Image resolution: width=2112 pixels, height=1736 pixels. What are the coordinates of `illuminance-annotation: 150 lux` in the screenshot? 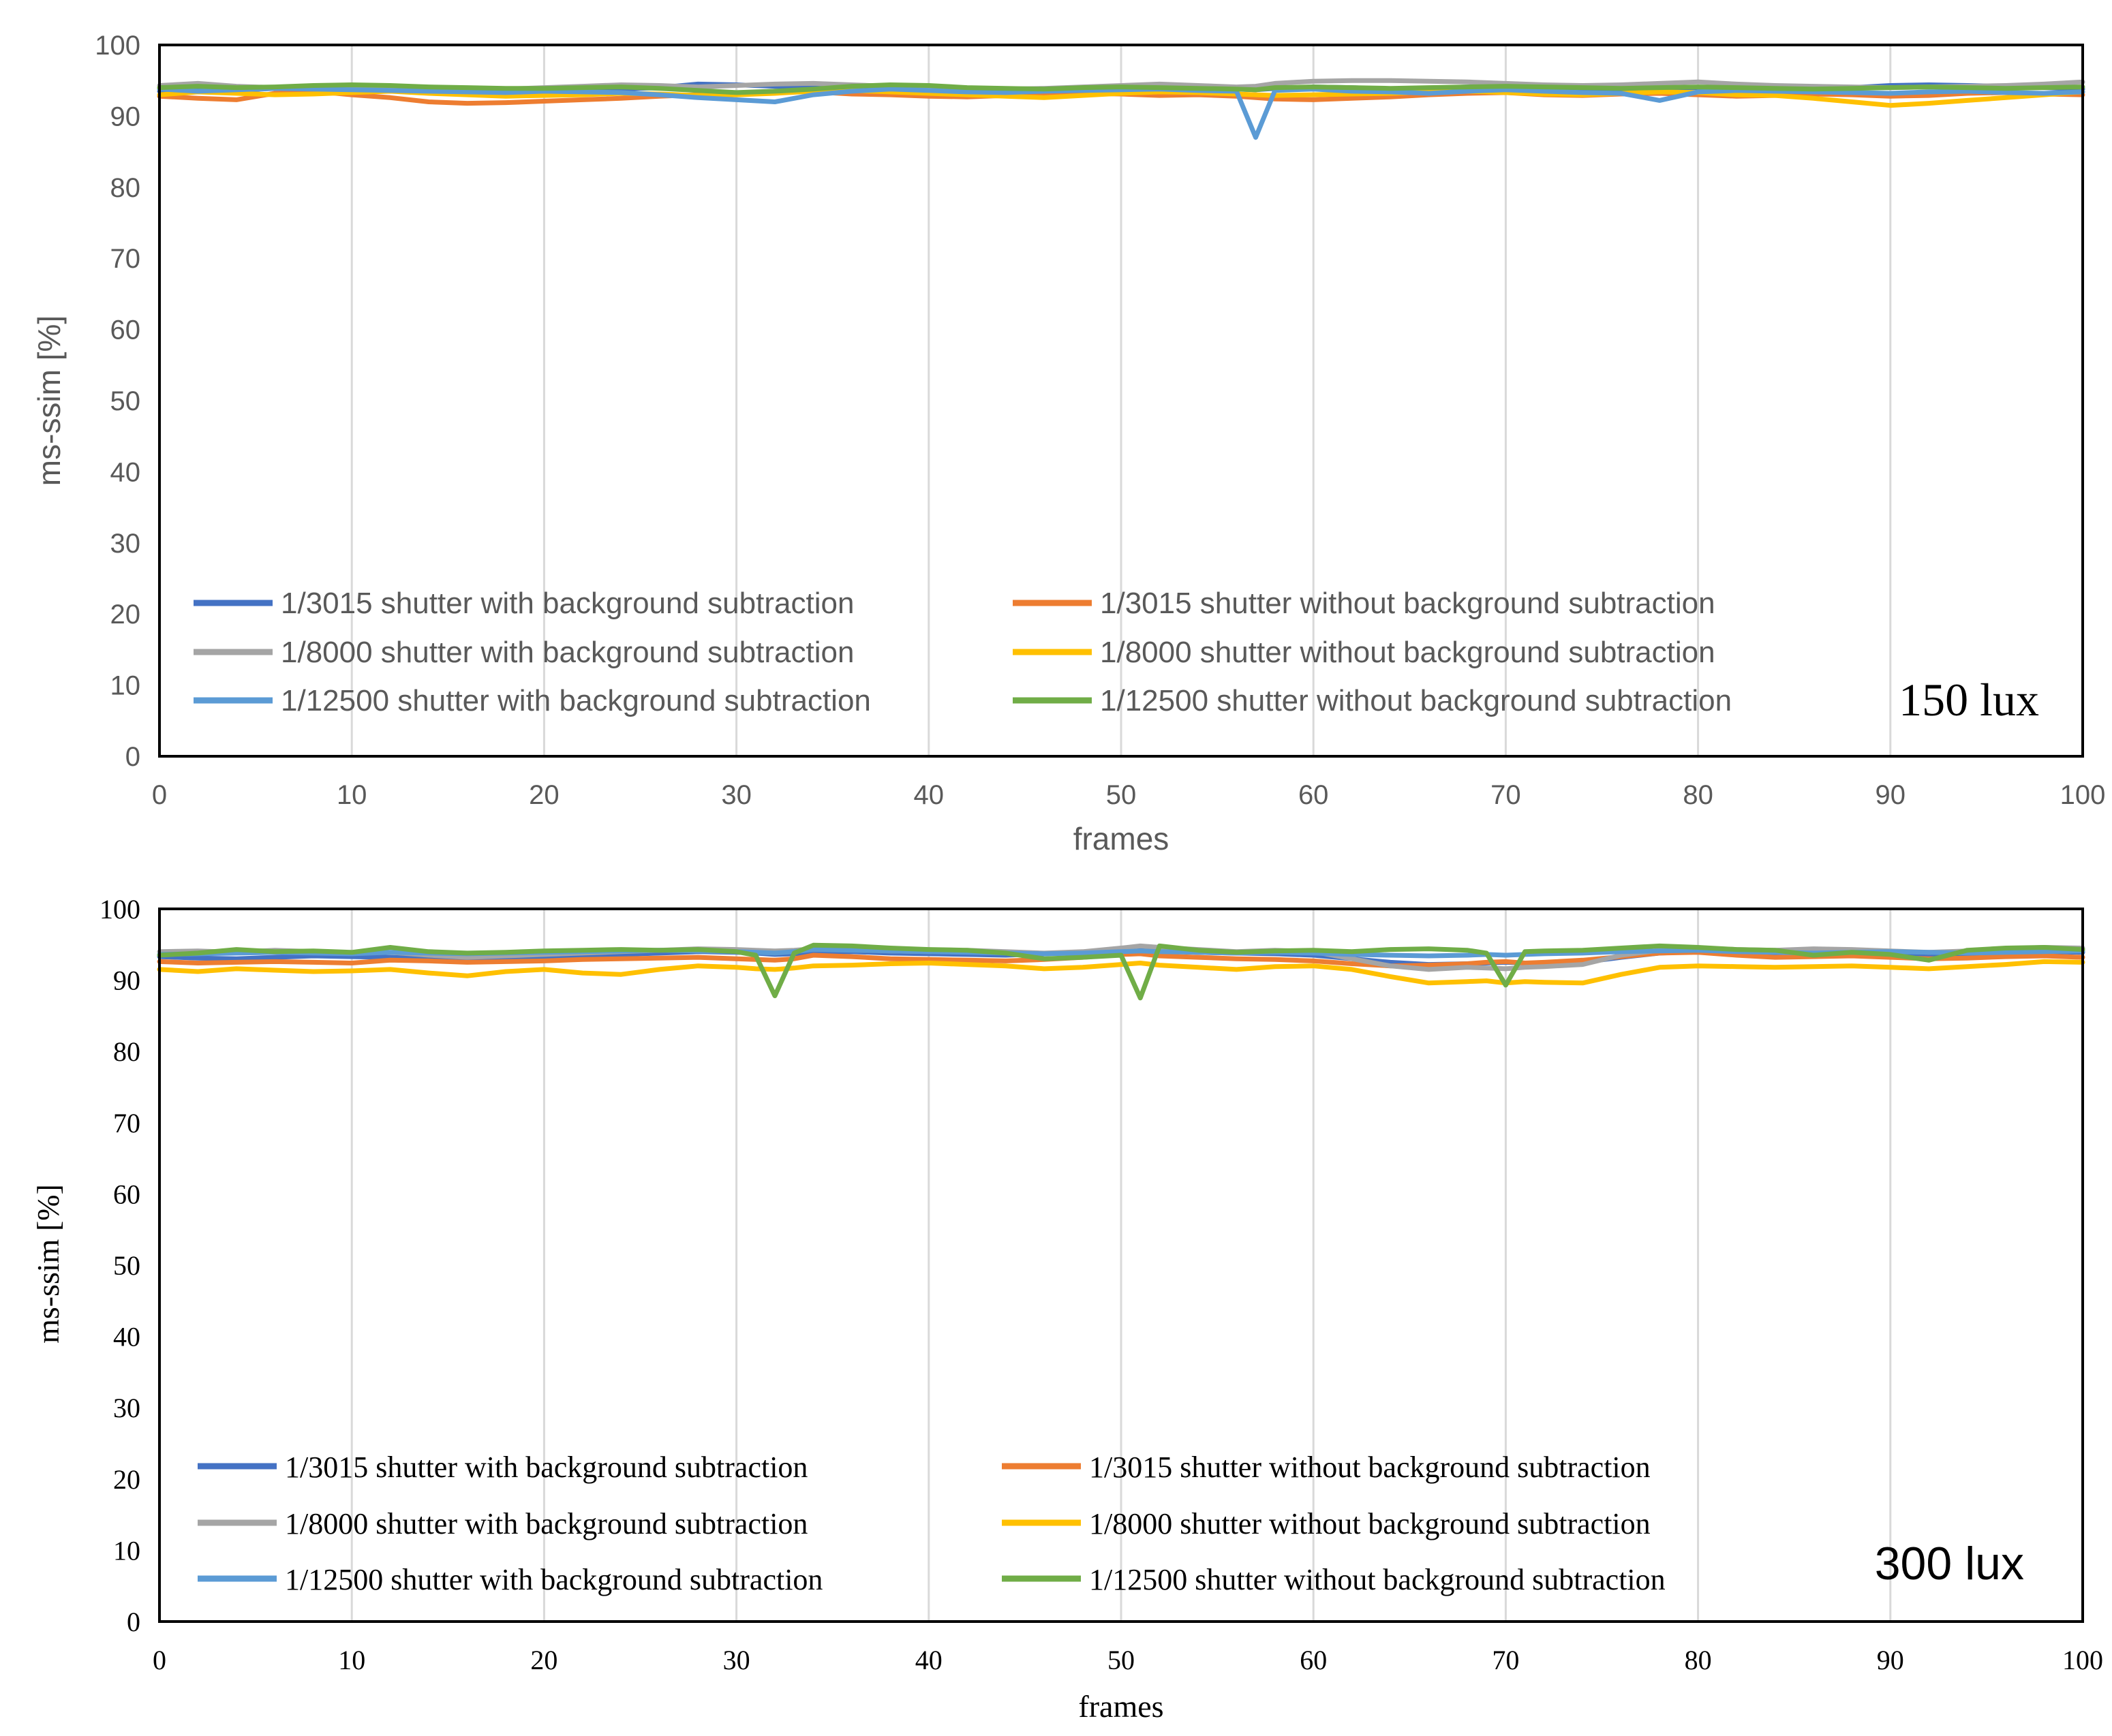 It's located at (1969, 700).